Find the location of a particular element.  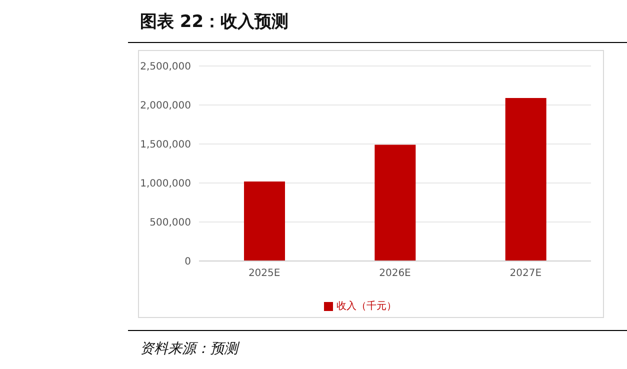

y-tick-label: 0 is located at coordinates (187, 262).